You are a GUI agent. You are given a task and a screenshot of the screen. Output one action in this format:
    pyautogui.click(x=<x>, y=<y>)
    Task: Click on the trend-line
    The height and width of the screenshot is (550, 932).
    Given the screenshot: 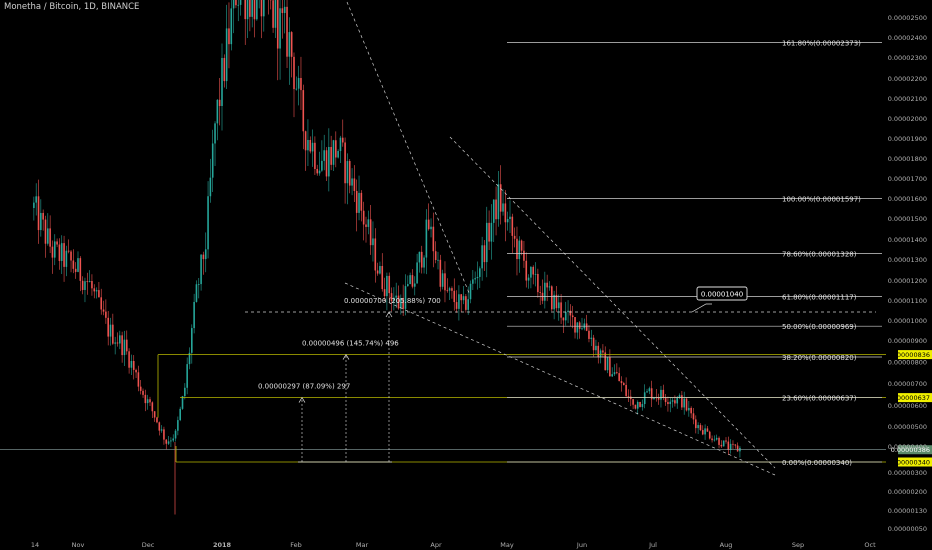 What is the action you would take?
    pyautogui.click(x=408, y=148)
    